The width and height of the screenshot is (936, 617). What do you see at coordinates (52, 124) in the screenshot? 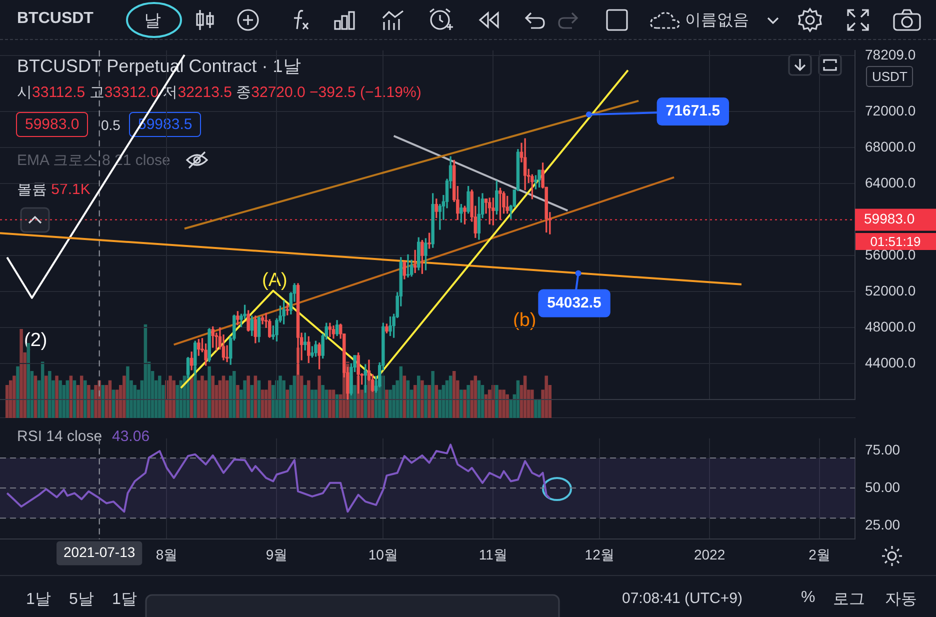
I see `annotation: 59983.0` at bounding box center [52, 124].